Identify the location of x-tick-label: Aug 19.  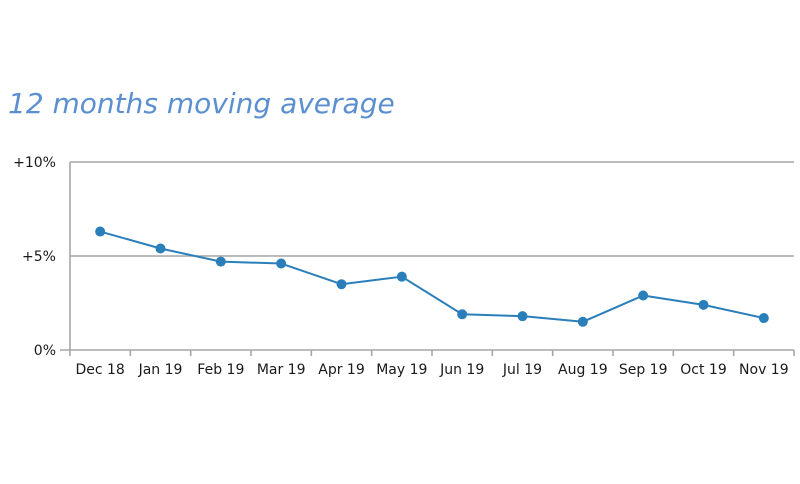
(583, 370).